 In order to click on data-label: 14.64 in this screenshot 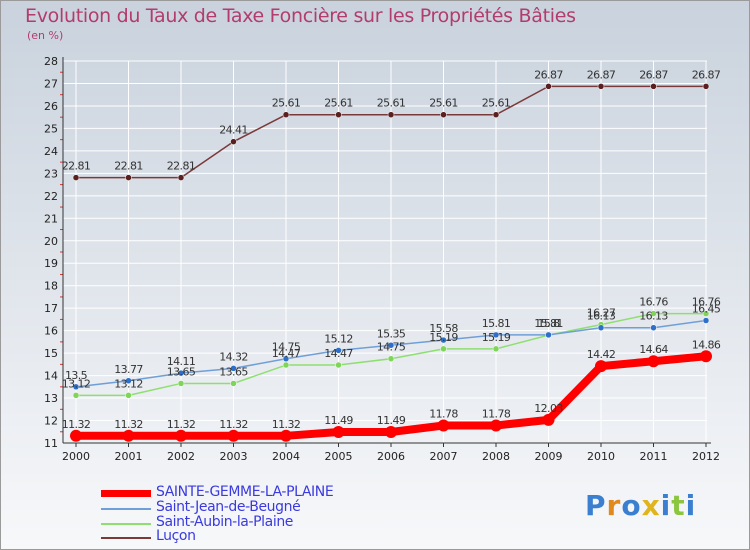, I will do `click(653, 349)`.